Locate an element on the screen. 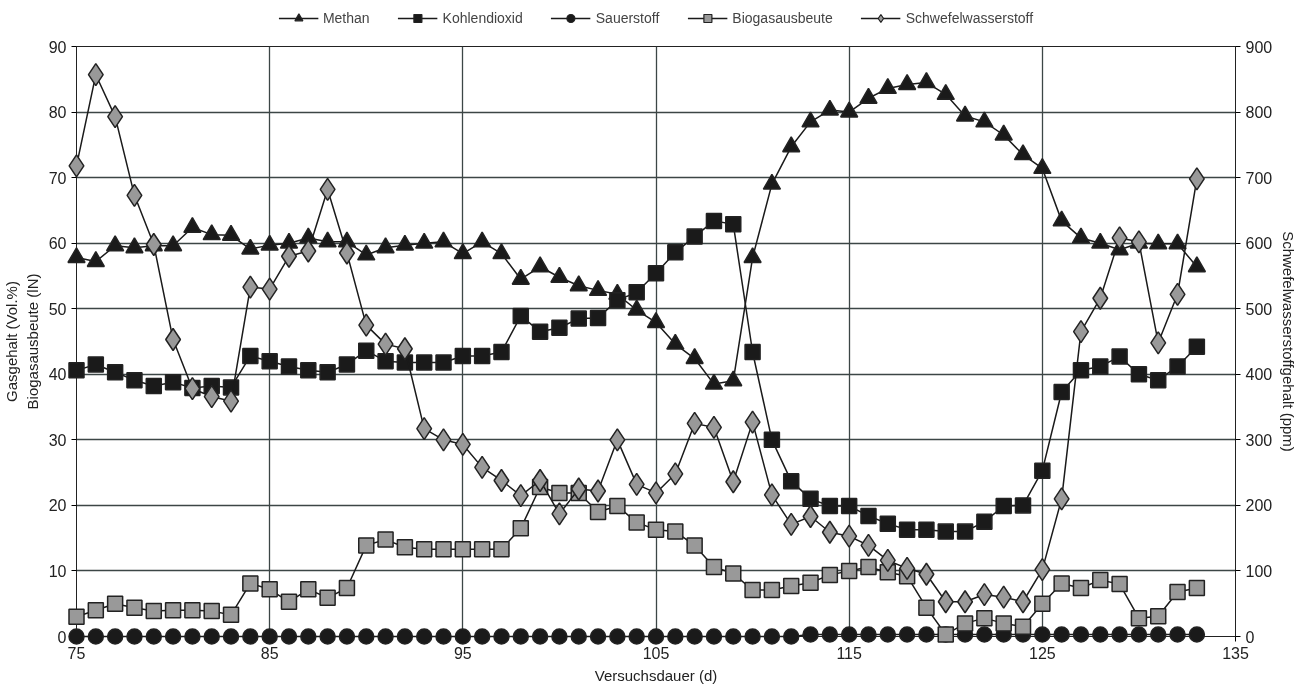 The height and width of the screenshot is (693, 1309). x-tick-label: 75 is located at coordinates (76, 653).